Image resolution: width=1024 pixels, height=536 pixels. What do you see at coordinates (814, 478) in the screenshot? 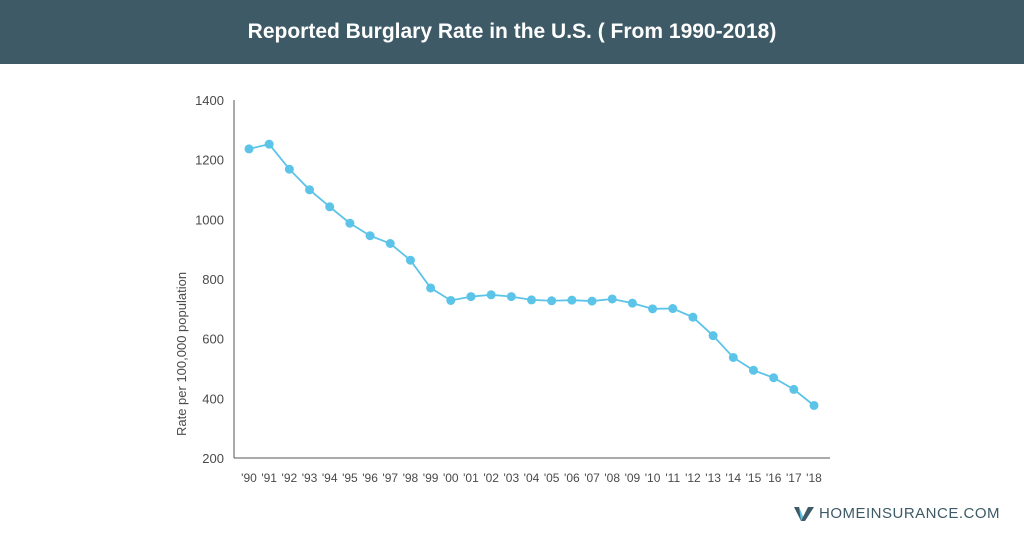
I see `x-tick-label: '18` at bounding box center [814, 478].